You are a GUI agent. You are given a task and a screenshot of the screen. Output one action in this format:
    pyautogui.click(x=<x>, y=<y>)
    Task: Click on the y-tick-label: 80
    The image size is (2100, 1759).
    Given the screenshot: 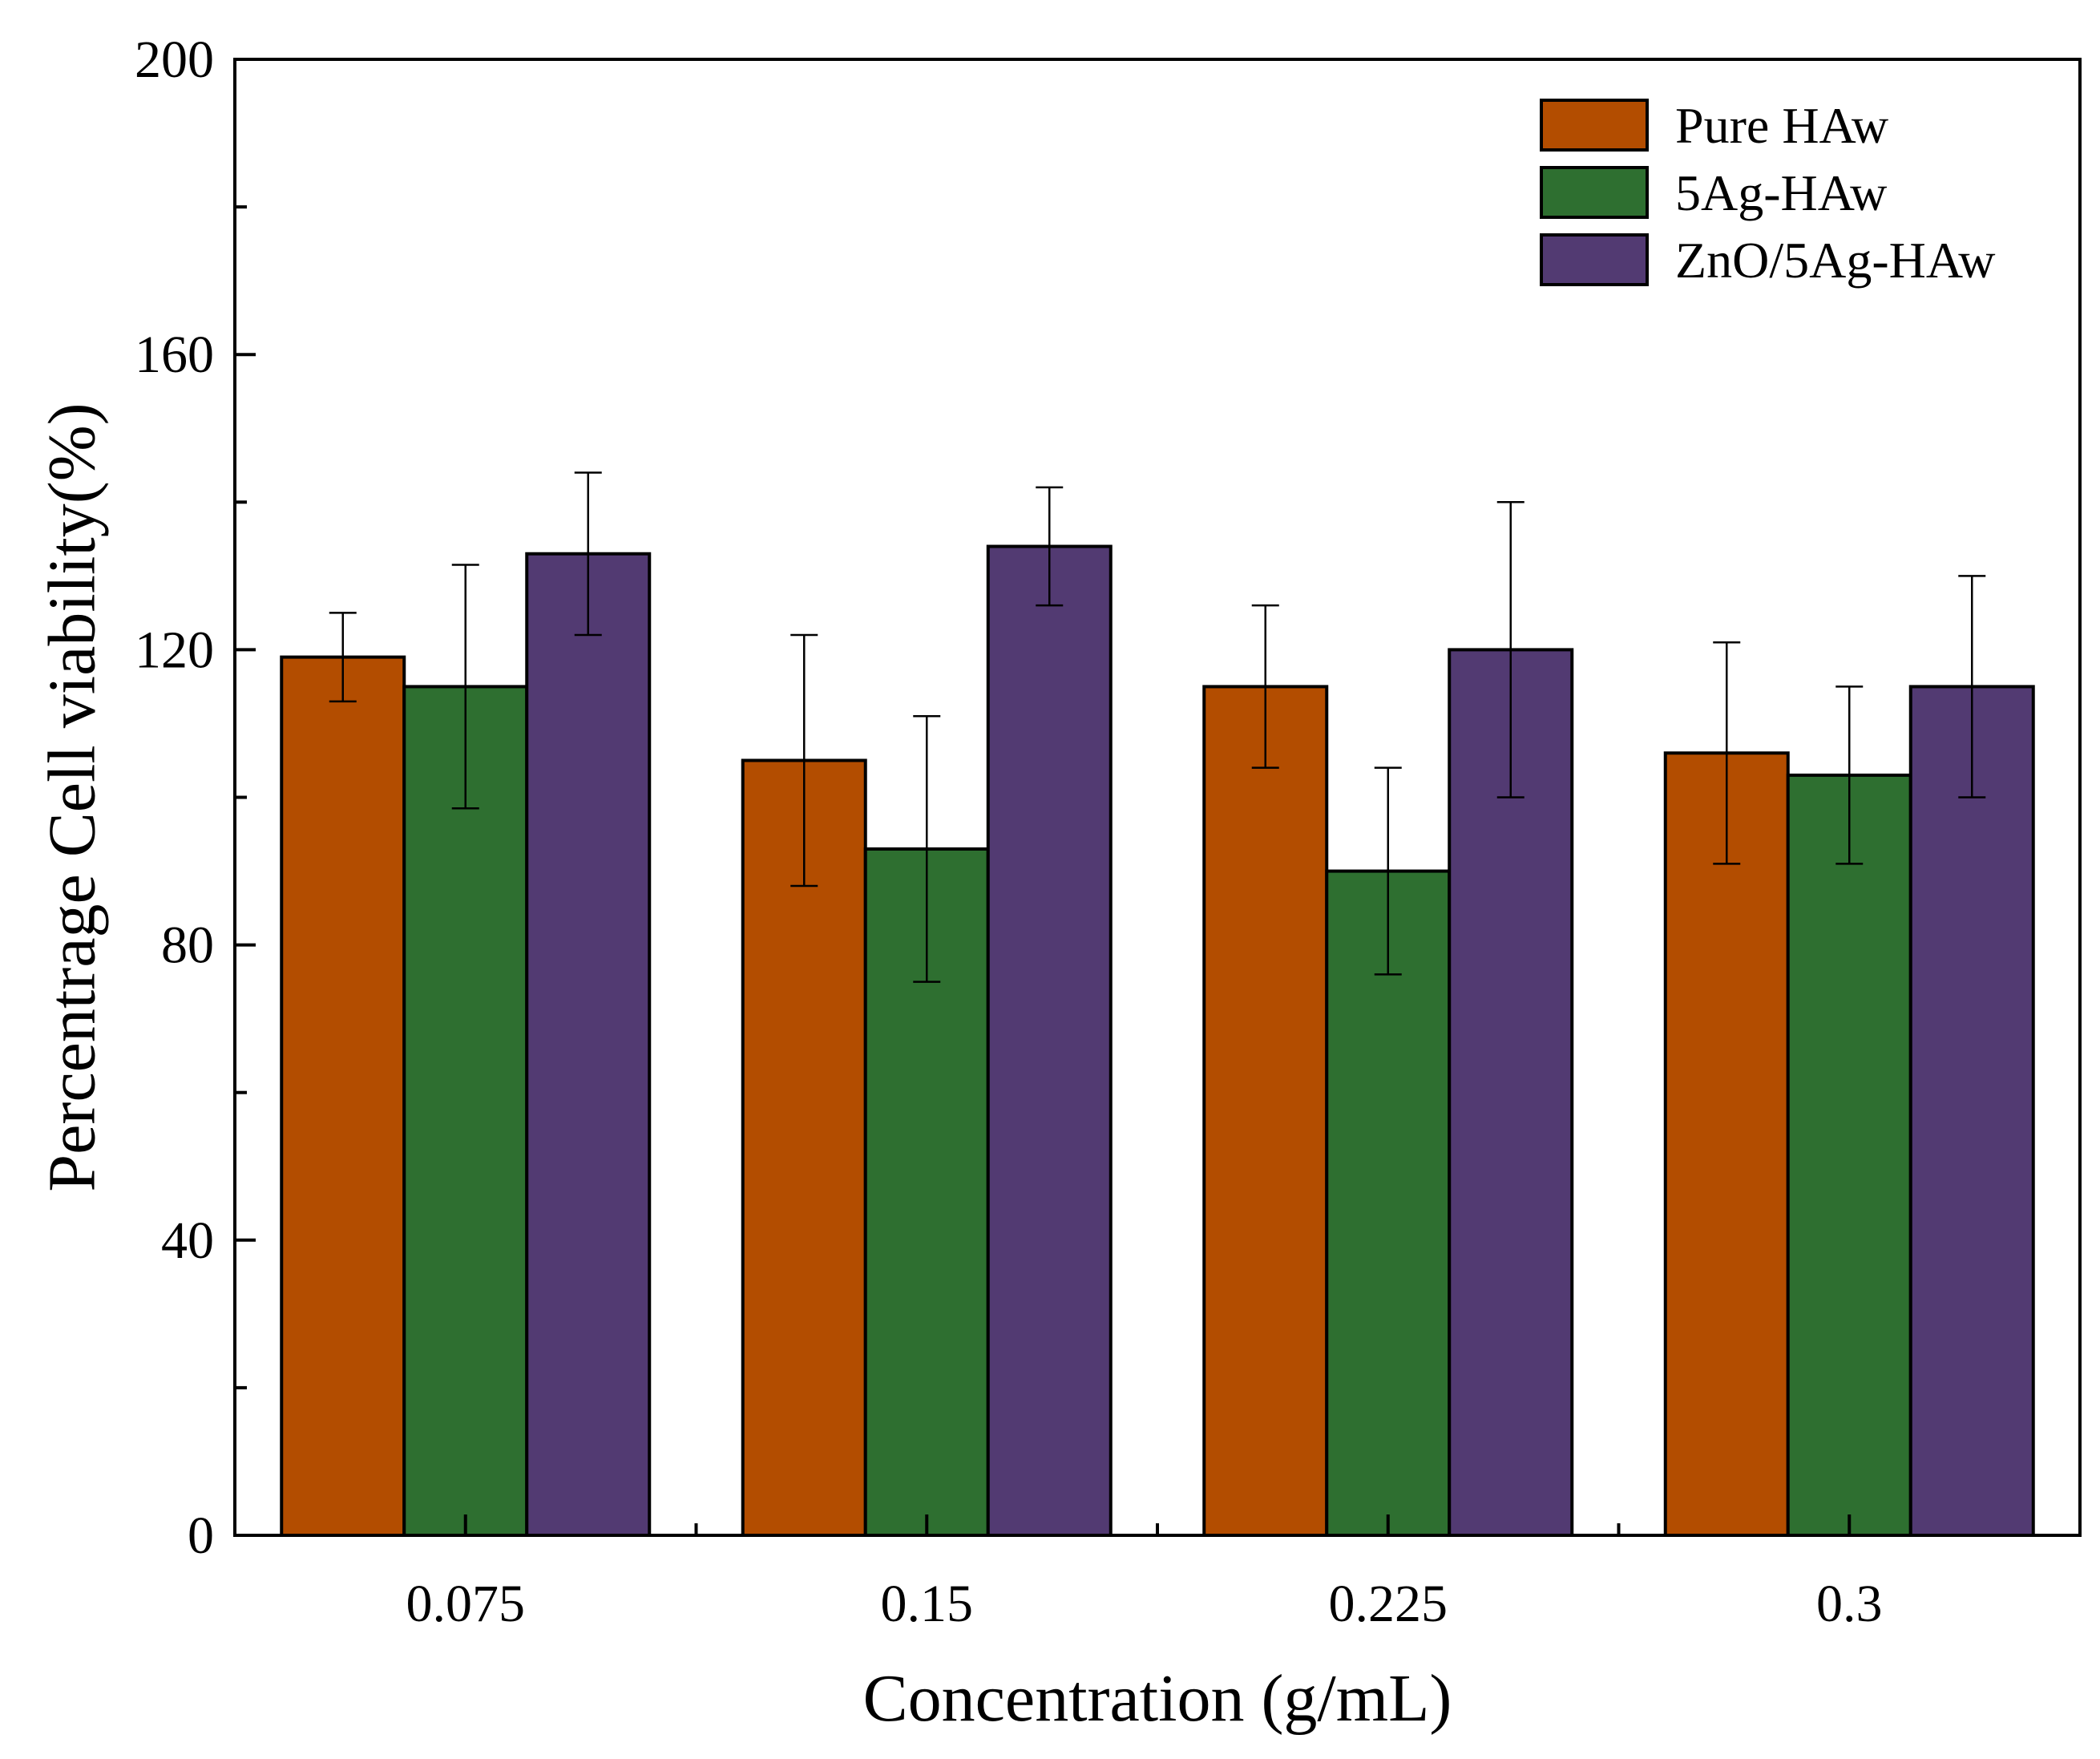 What is the action you would take?
    pyautogui.click(x=187, y=945)
    